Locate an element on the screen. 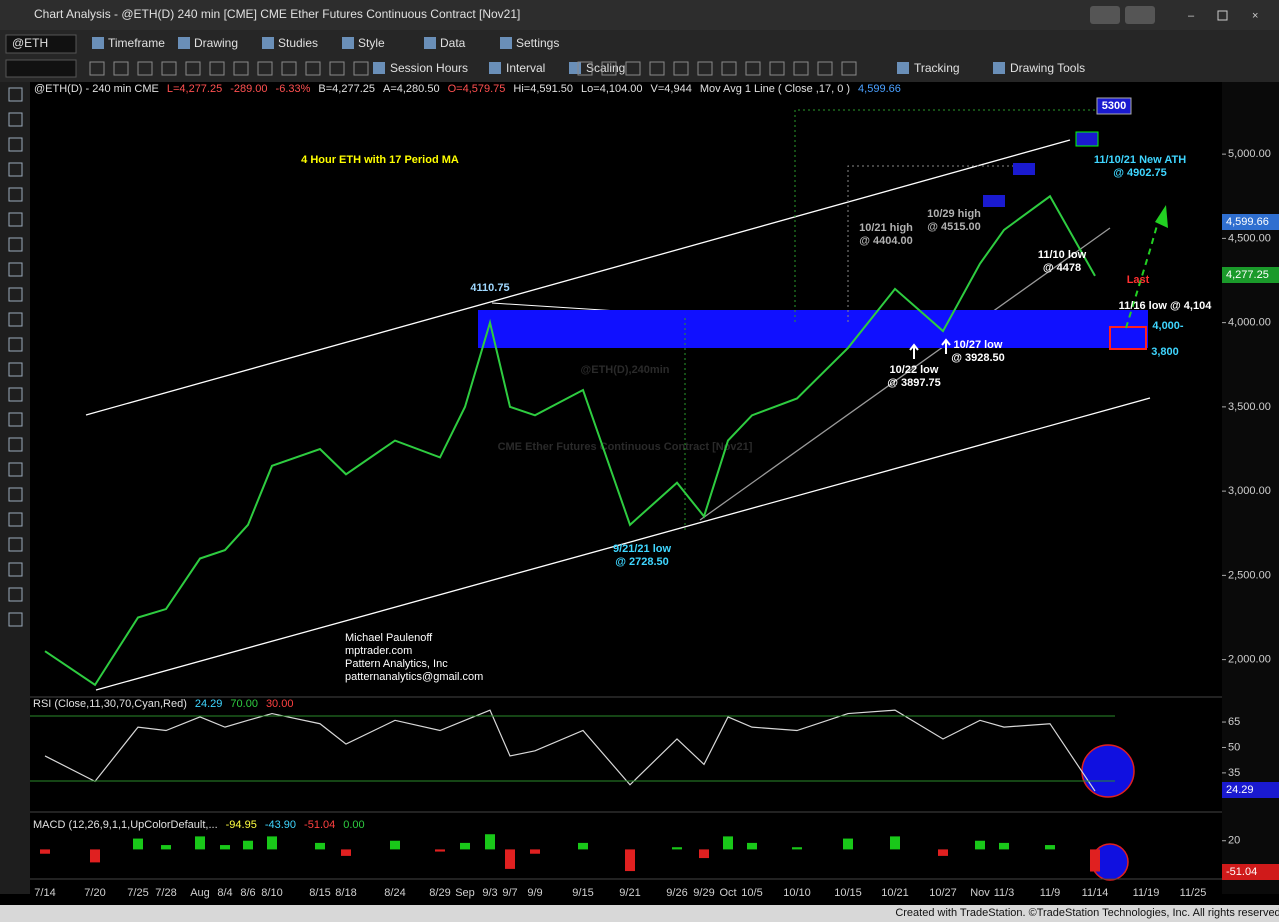 The image size is (1279, 922). toolbar-item: Drawing Tools is located at coordinates (1047, 68).